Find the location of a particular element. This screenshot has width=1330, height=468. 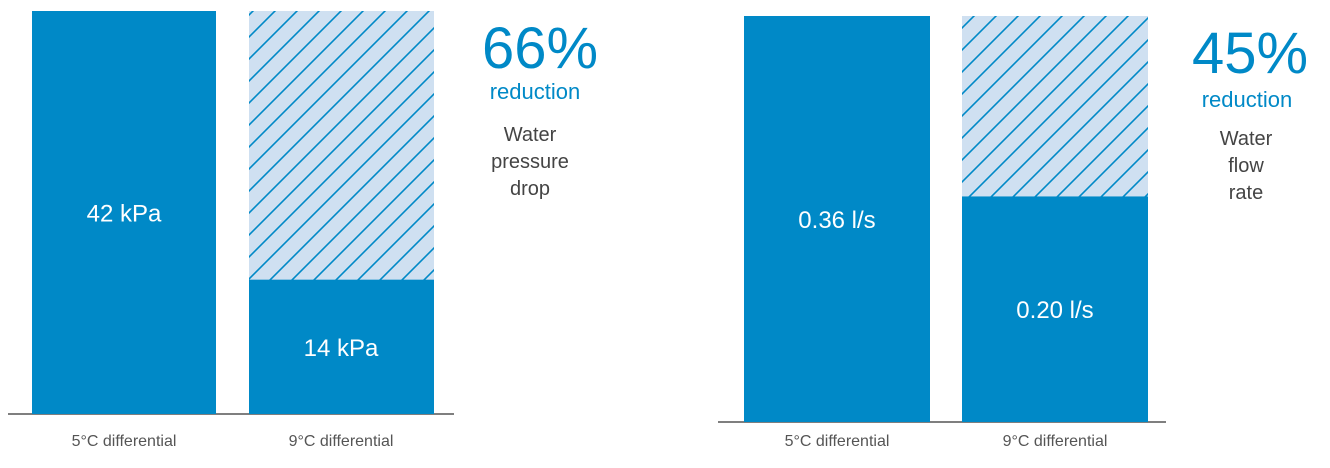

bar-value-label: 0.20 l/s is located at coordinates (1054, 310).